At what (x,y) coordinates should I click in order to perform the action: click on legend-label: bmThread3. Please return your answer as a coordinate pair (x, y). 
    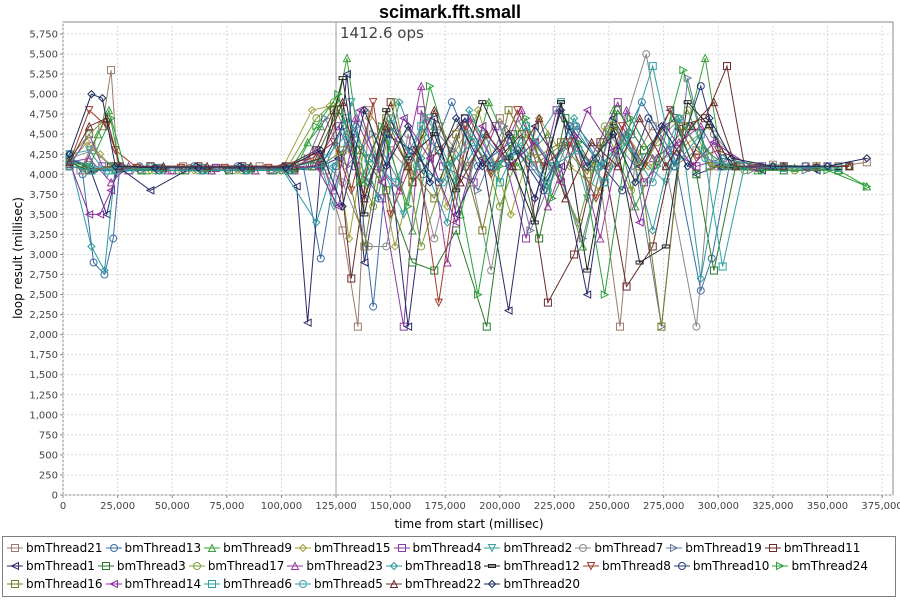
    Looking at the image, I should click on (151, 566).